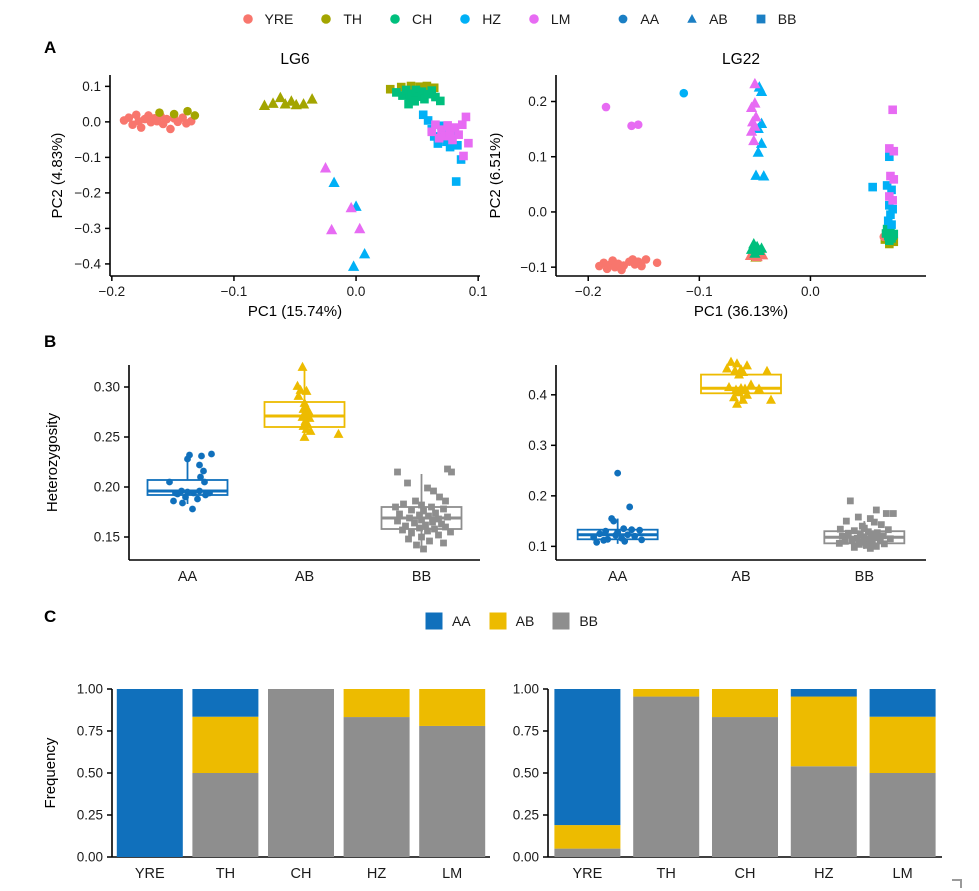  What do you see at coordinates (356, 291) in the screenshot?
I see `x-tick-label: 0.0` at bounding box center [356, 291].